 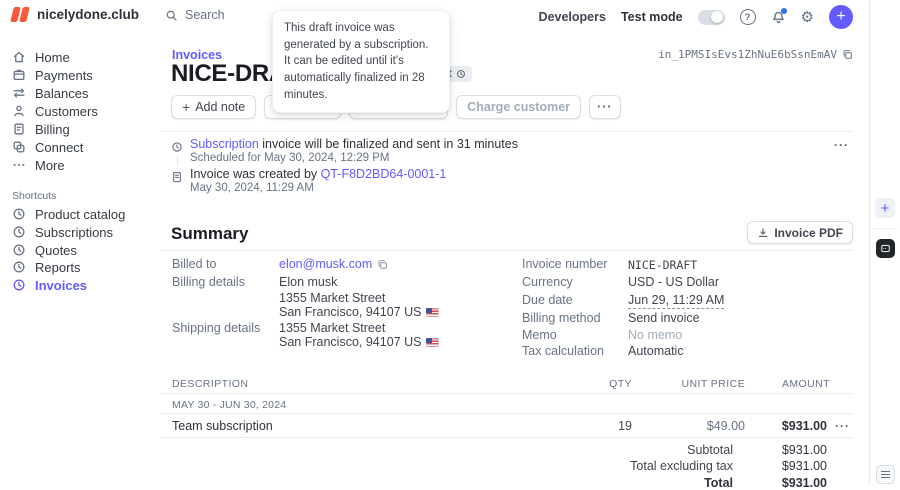 I want to click on summary-divider, so click(x=506, y=250).